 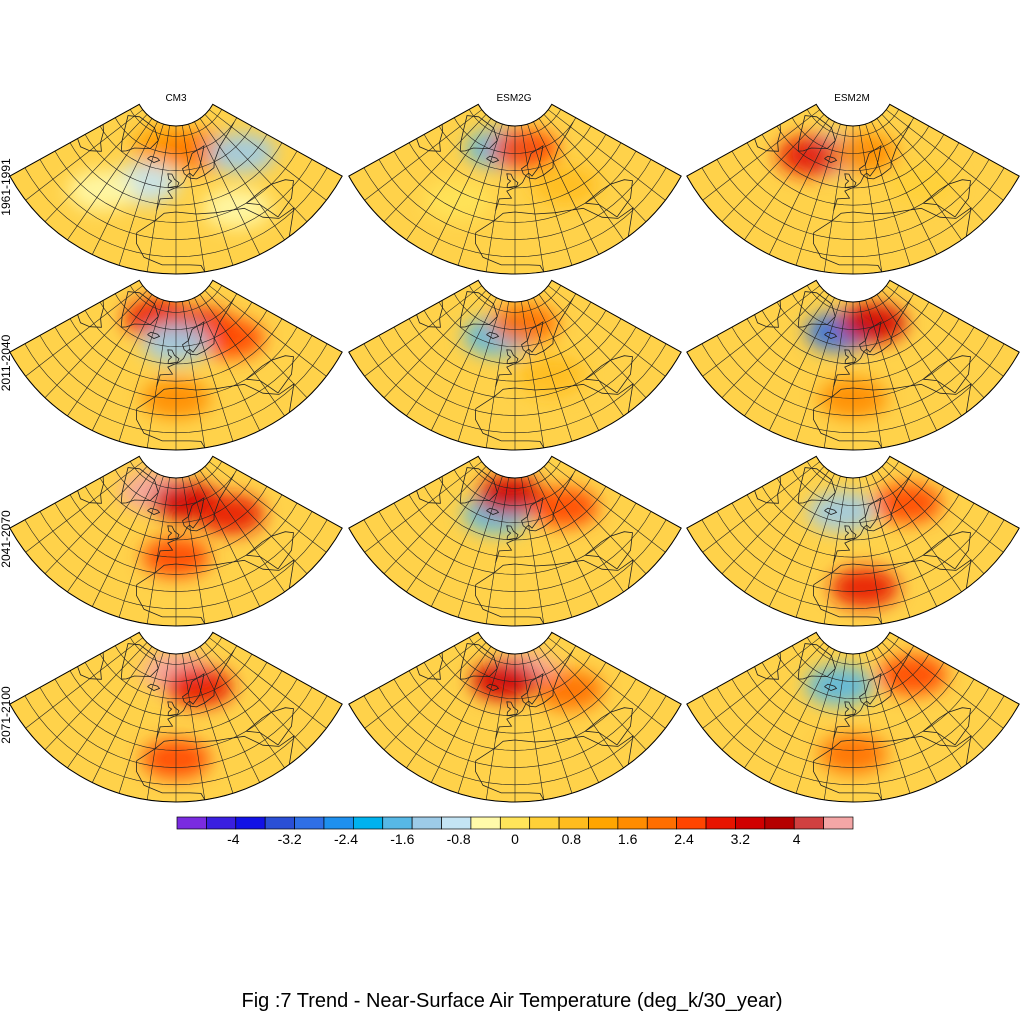 What do you see at coordinates (627, 839) in the screenshot?
I see `colorbar-tick-label: 1.6` at bounding box center [627, 839].